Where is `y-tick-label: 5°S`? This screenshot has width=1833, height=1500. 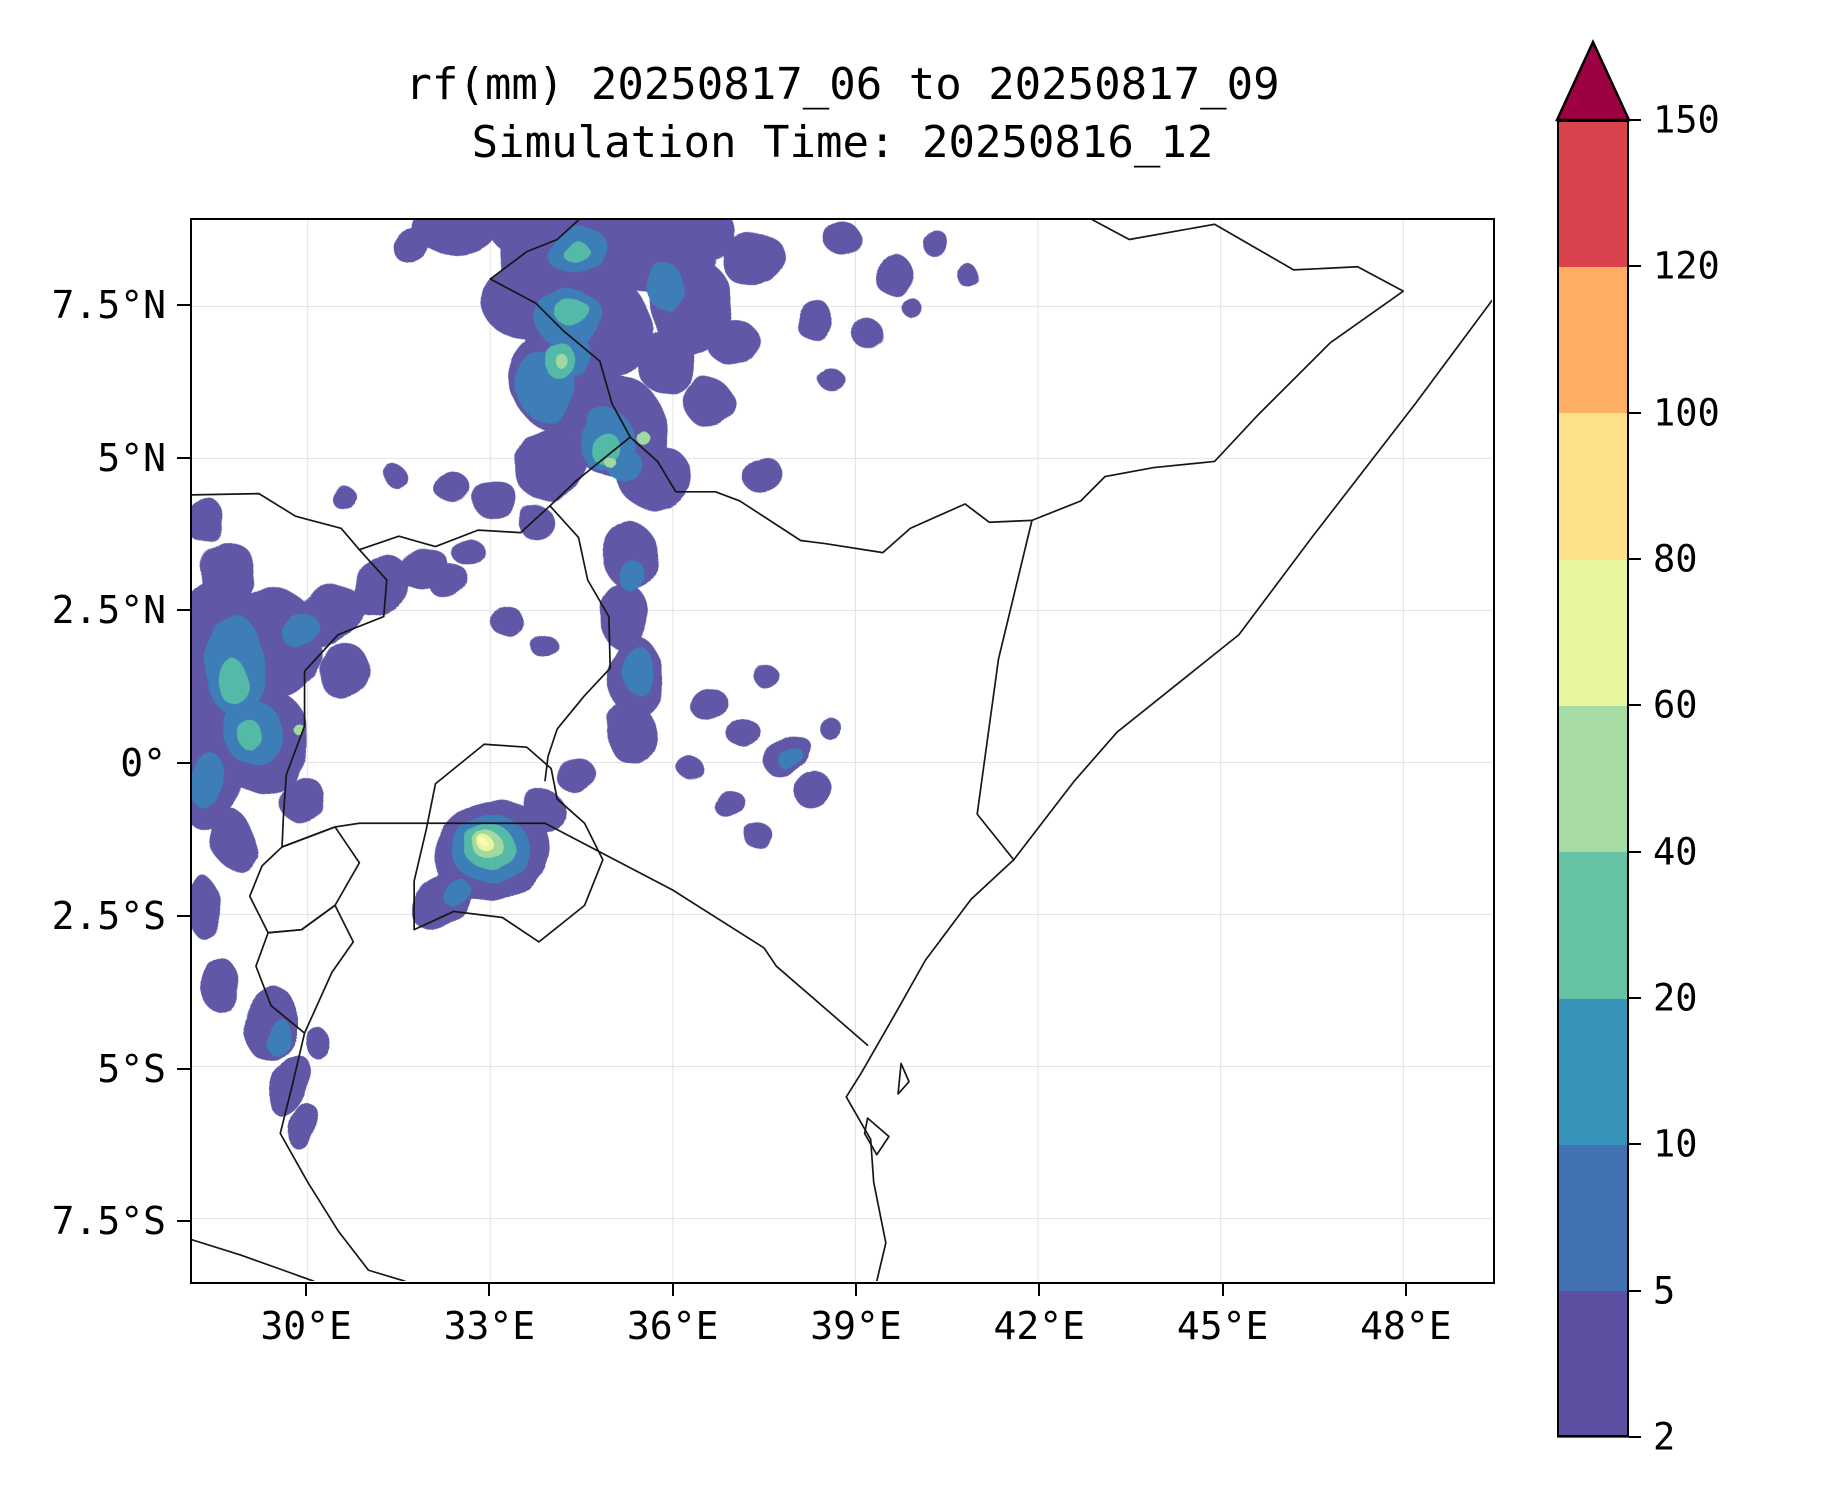
y-tick-label: 5°S is located at coordinates (131, 1068).